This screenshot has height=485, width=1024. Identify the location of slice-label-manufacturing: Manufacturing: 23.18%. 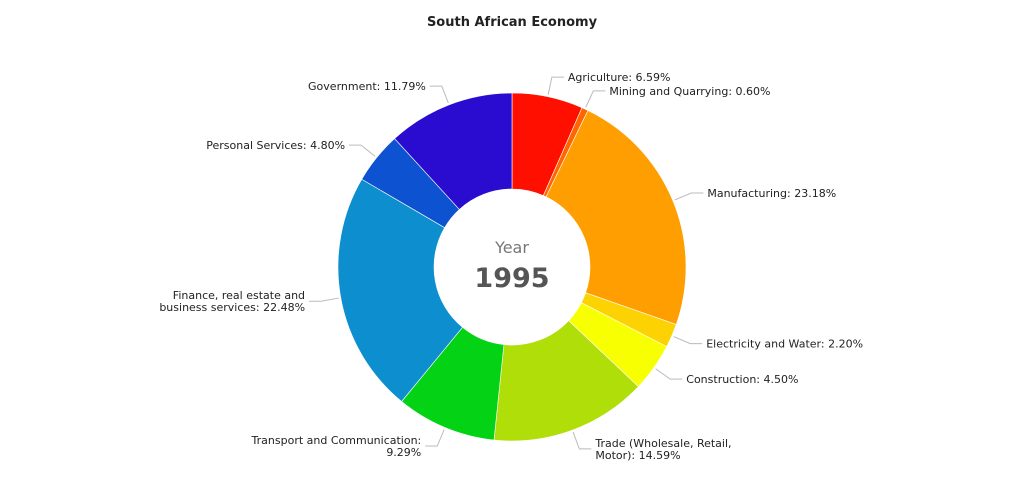
(771, 193).